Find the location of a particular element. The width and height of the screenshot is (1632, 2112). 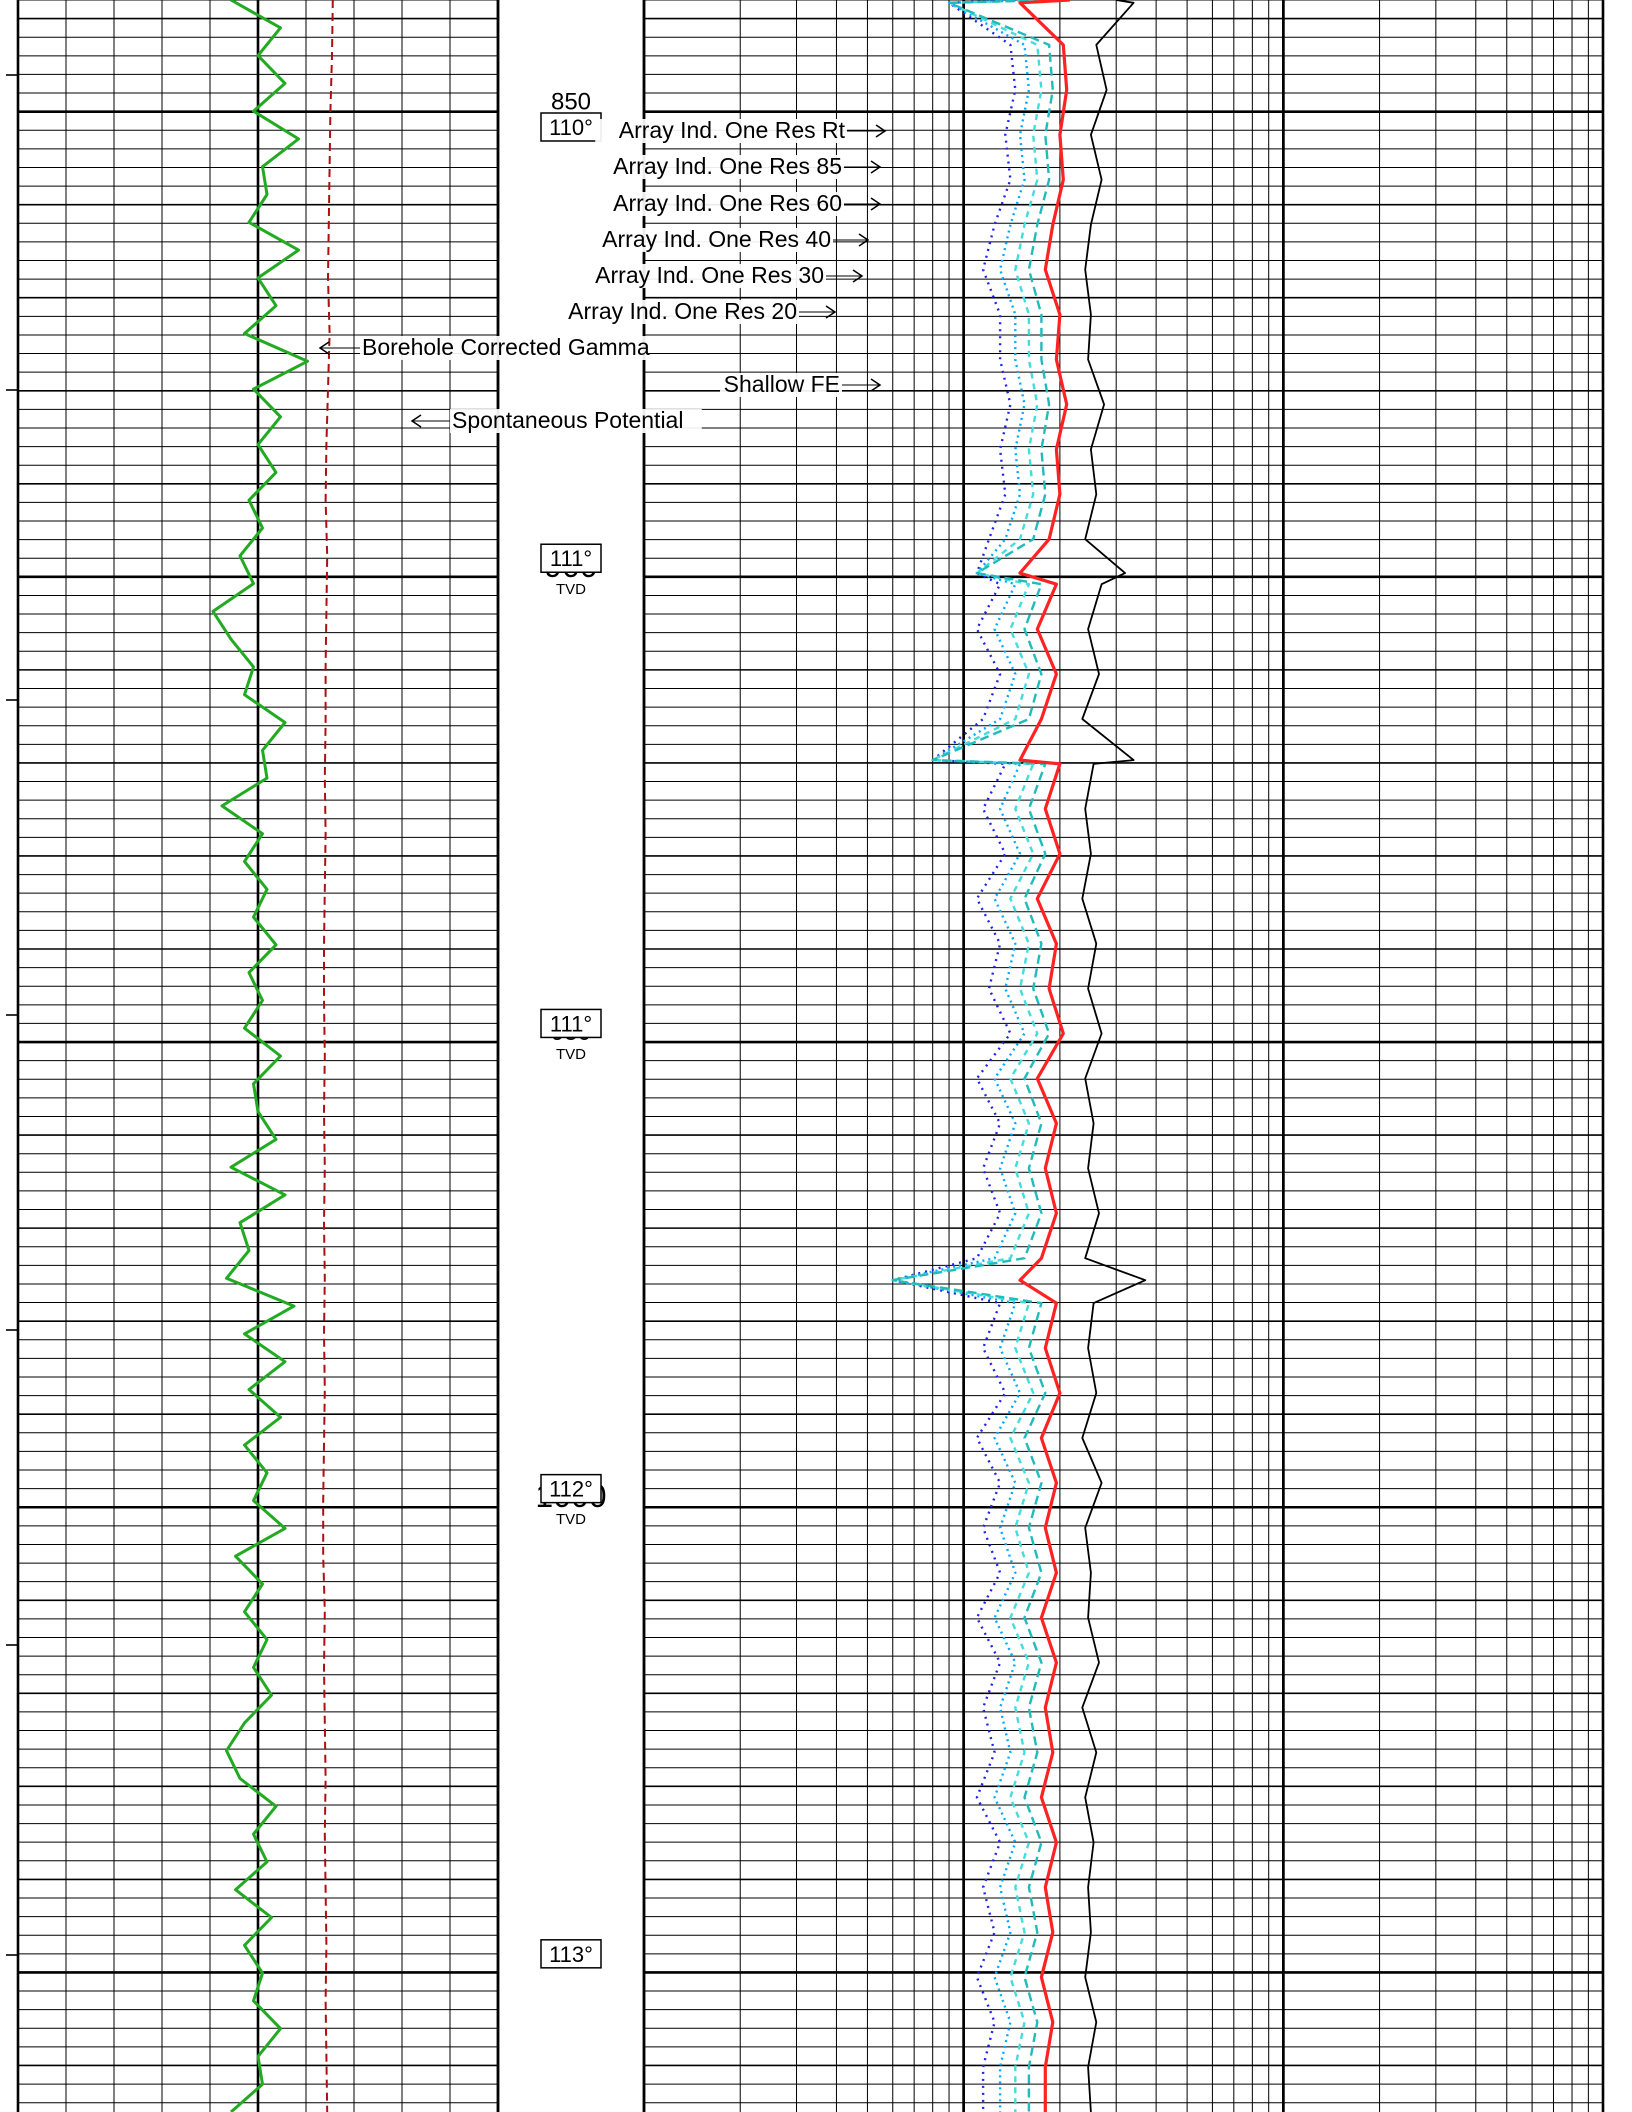

curve-res20 is located at coordinates (954, 1056).